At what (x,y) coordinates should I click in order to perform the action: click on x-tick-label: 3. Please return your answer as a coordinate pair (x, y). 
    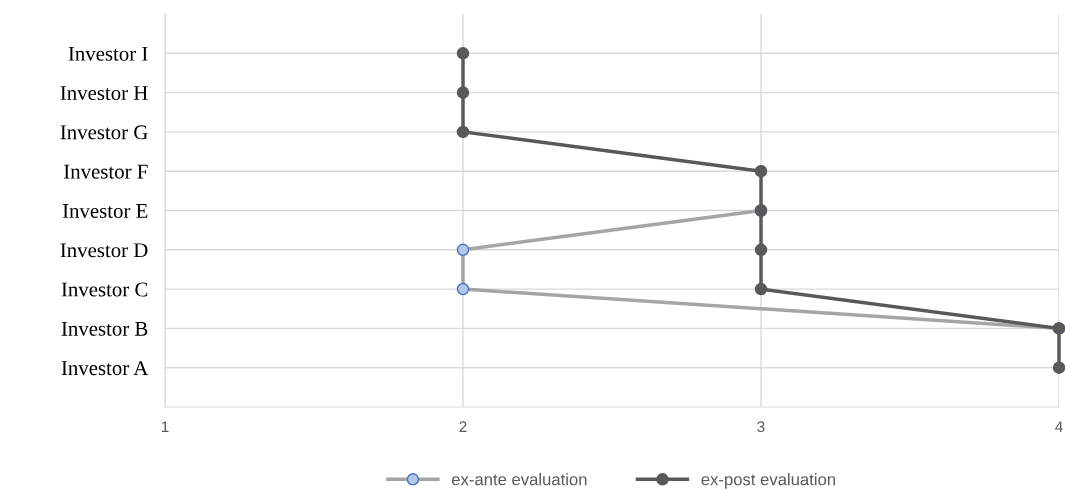
    Looking at the image, I should click on (761, 427).